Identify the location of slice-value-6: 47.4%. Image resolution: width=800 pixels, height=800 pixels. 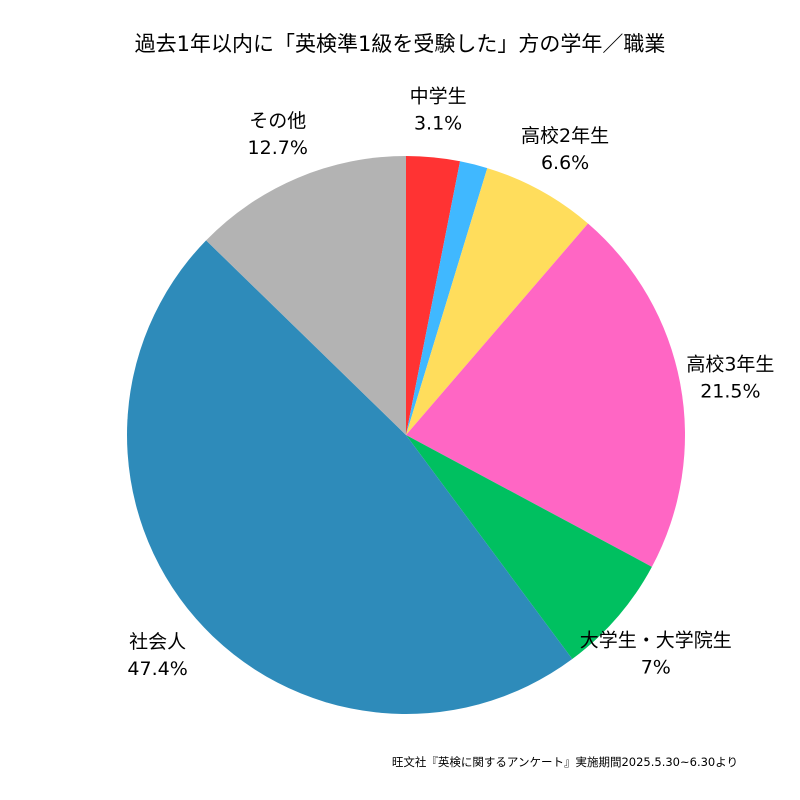
(157, 669).